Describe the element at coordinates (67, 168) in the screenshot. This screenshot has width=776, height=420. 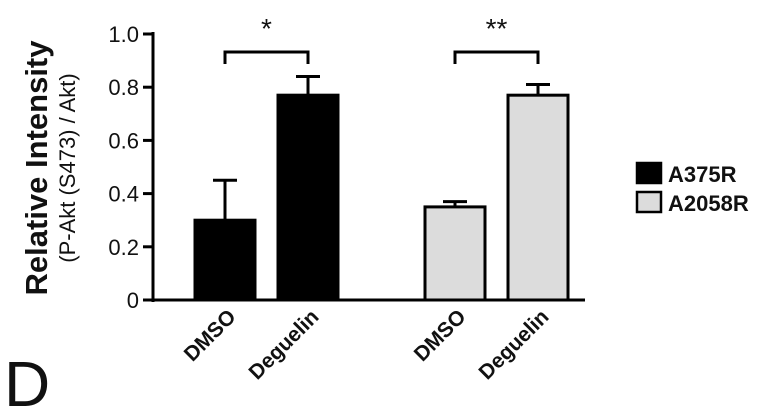
I see `y-axis-subtitle: (P-Akt (S473) / Akt)` at that location.